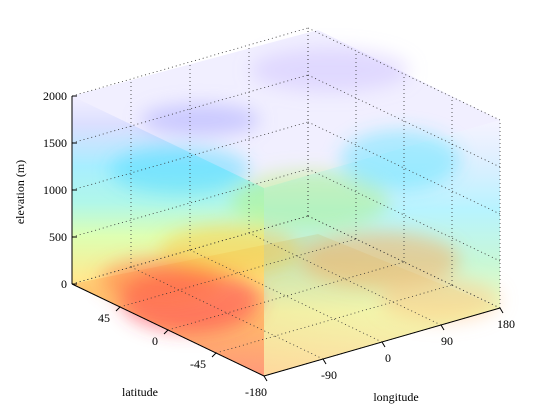 This screenshot has width=560, height=420. Describe the element at coordinates (55, 143) in the screenshot. I see `elevation-tick-label: 1500` at that location.